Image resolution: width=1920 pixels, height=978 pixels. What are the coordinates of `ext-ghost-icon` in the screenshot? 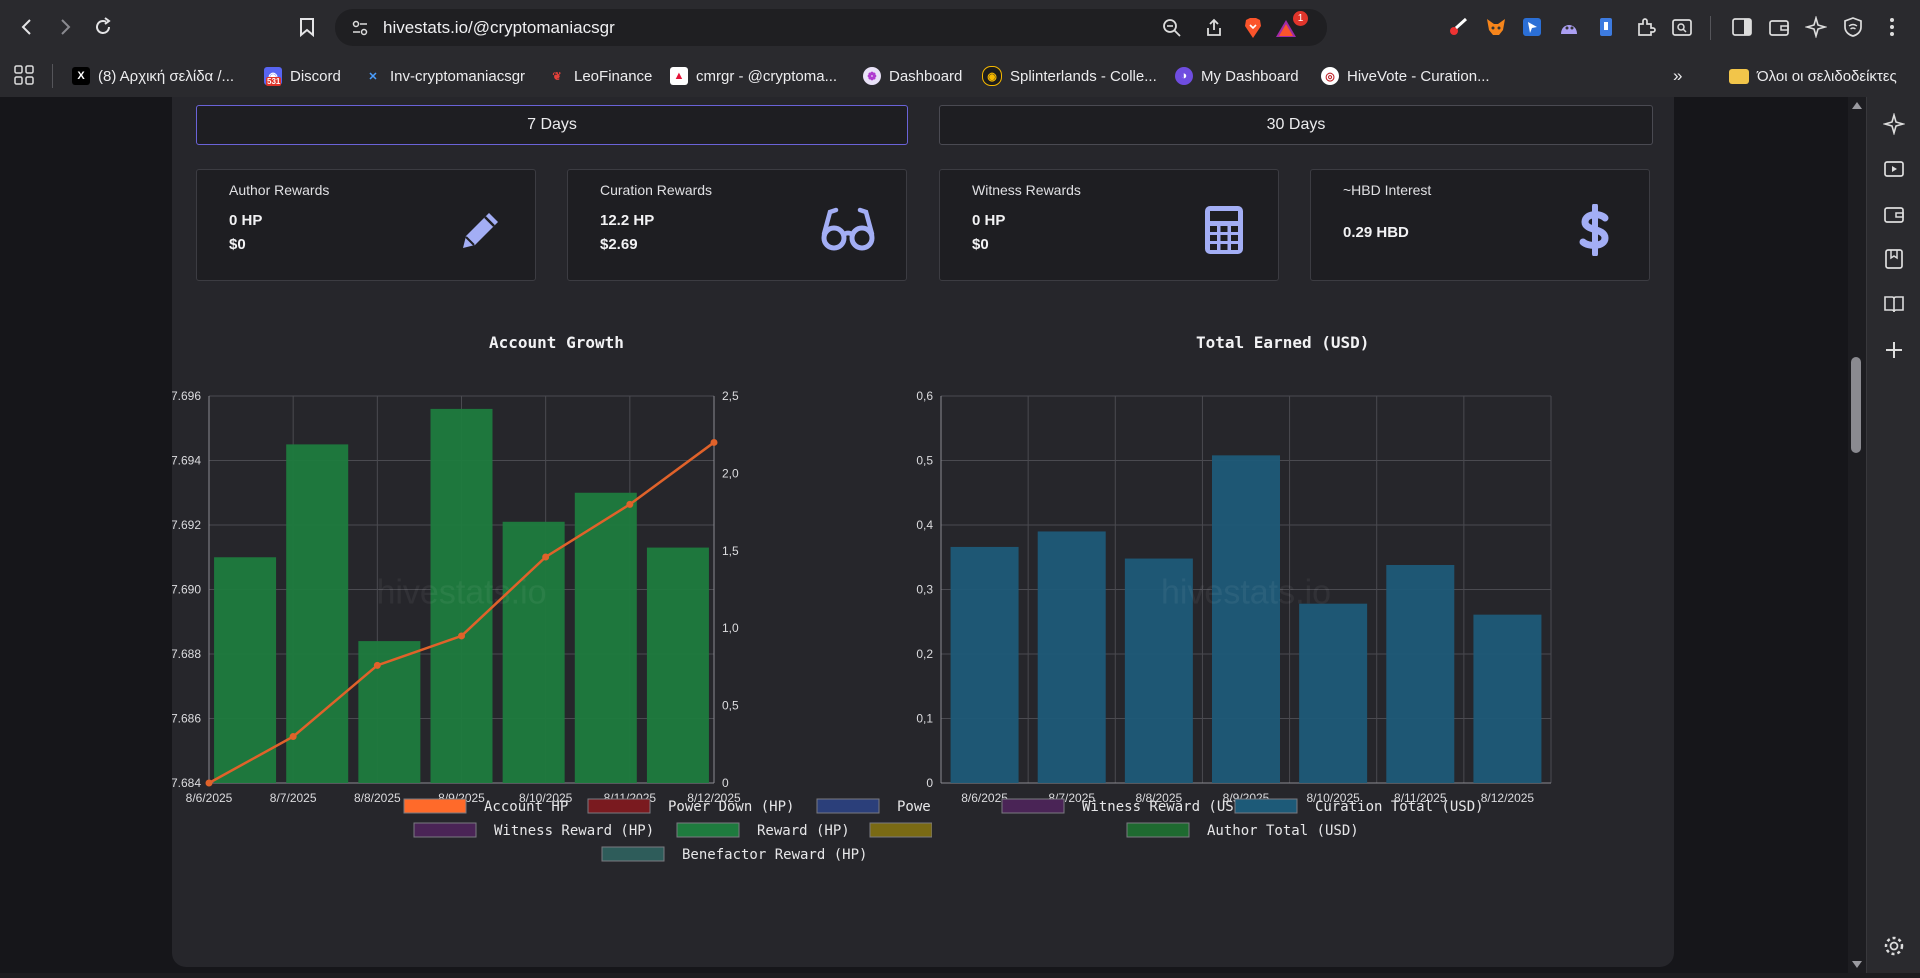 It's located at (1569, 27).